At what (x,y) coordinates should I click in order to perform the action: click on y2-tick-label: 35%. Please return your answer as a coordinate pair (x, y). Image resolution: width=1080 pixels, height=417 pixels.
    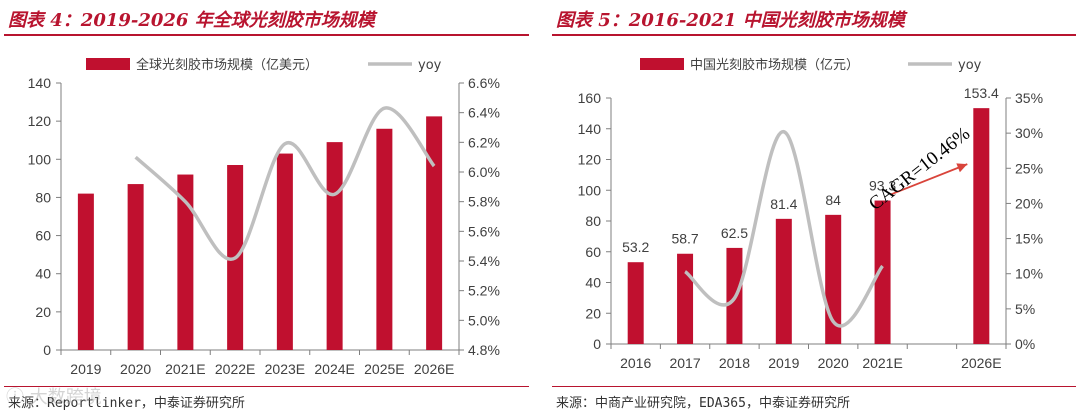
    Looking at the image, I should click on (1029, 98).